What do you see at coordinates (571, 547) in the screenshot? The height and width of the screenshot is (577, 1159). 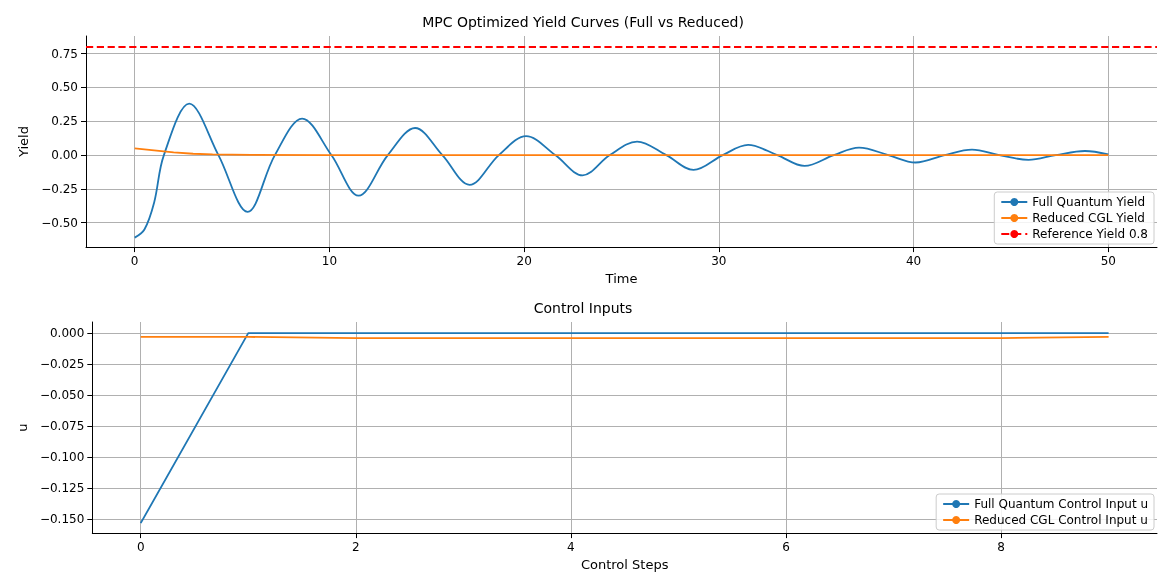 I see `x-tick-label: 4` at bounding box center [571, 547].